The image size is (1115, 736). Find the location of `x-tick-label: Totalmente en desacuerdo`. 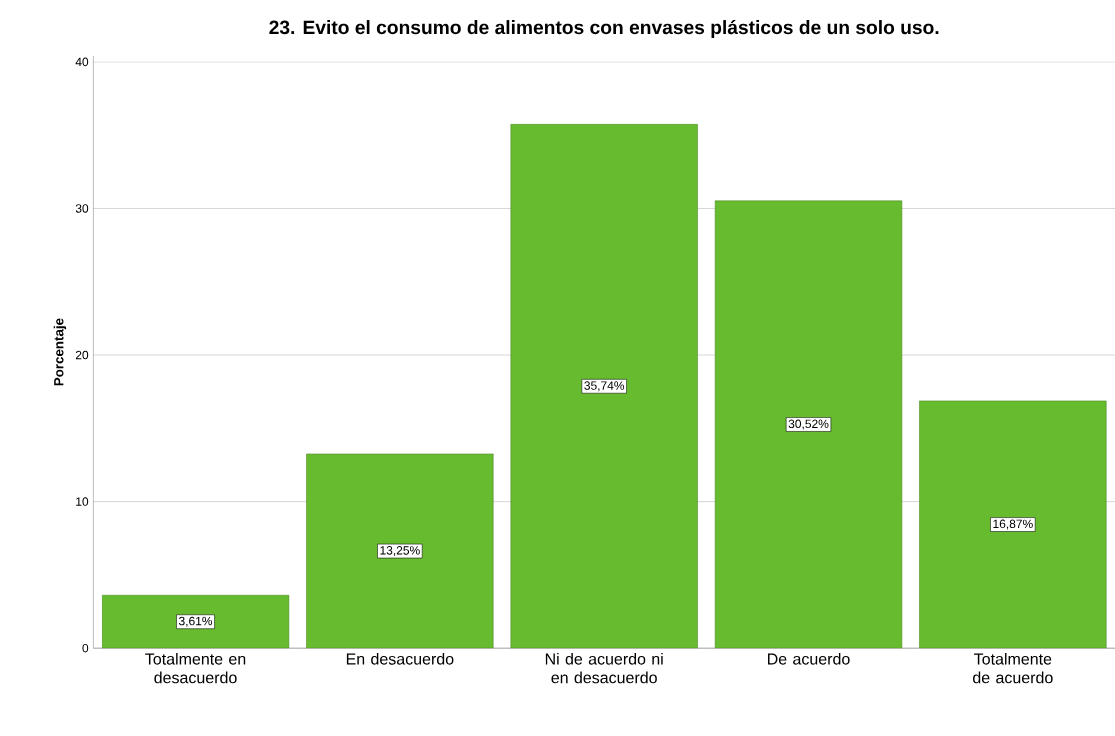

x-tick-label: Totalmente en desacuerdo is located at coordinates (195, 668).